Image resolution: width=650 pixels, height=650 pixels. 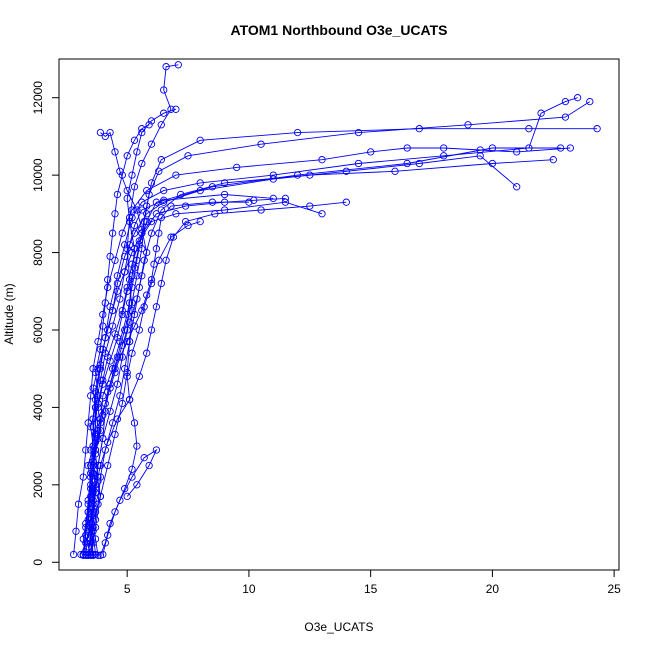 I want to click on y-tick-label: 8000, so click(x=38, y=252).